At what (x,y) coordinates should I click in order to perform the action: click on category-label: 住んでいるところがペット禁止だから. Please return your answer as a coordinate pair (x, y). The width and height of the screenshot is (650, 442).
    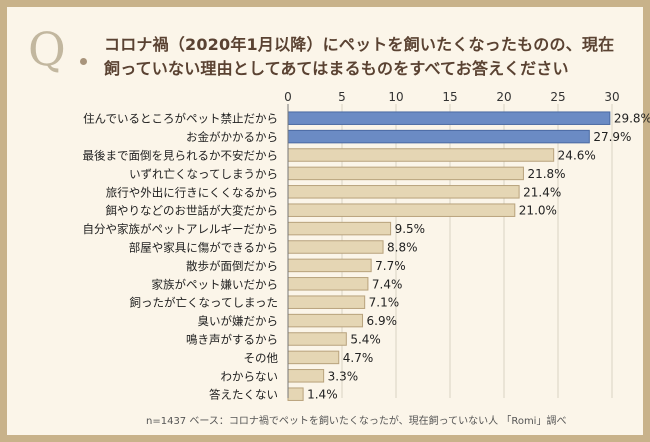
    Looking at the image, I should click on (180, 119).